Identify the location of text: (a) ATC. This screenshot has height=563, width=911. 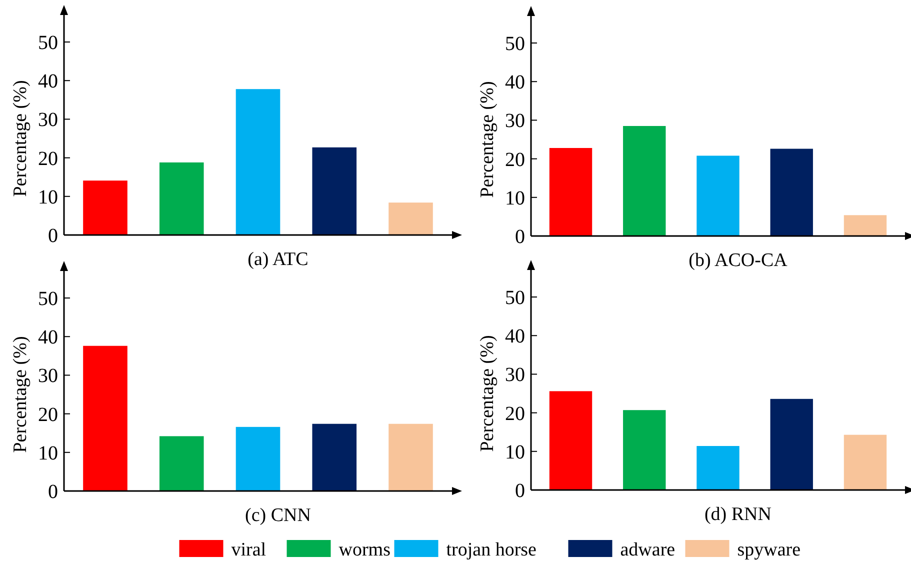
(278, 259).